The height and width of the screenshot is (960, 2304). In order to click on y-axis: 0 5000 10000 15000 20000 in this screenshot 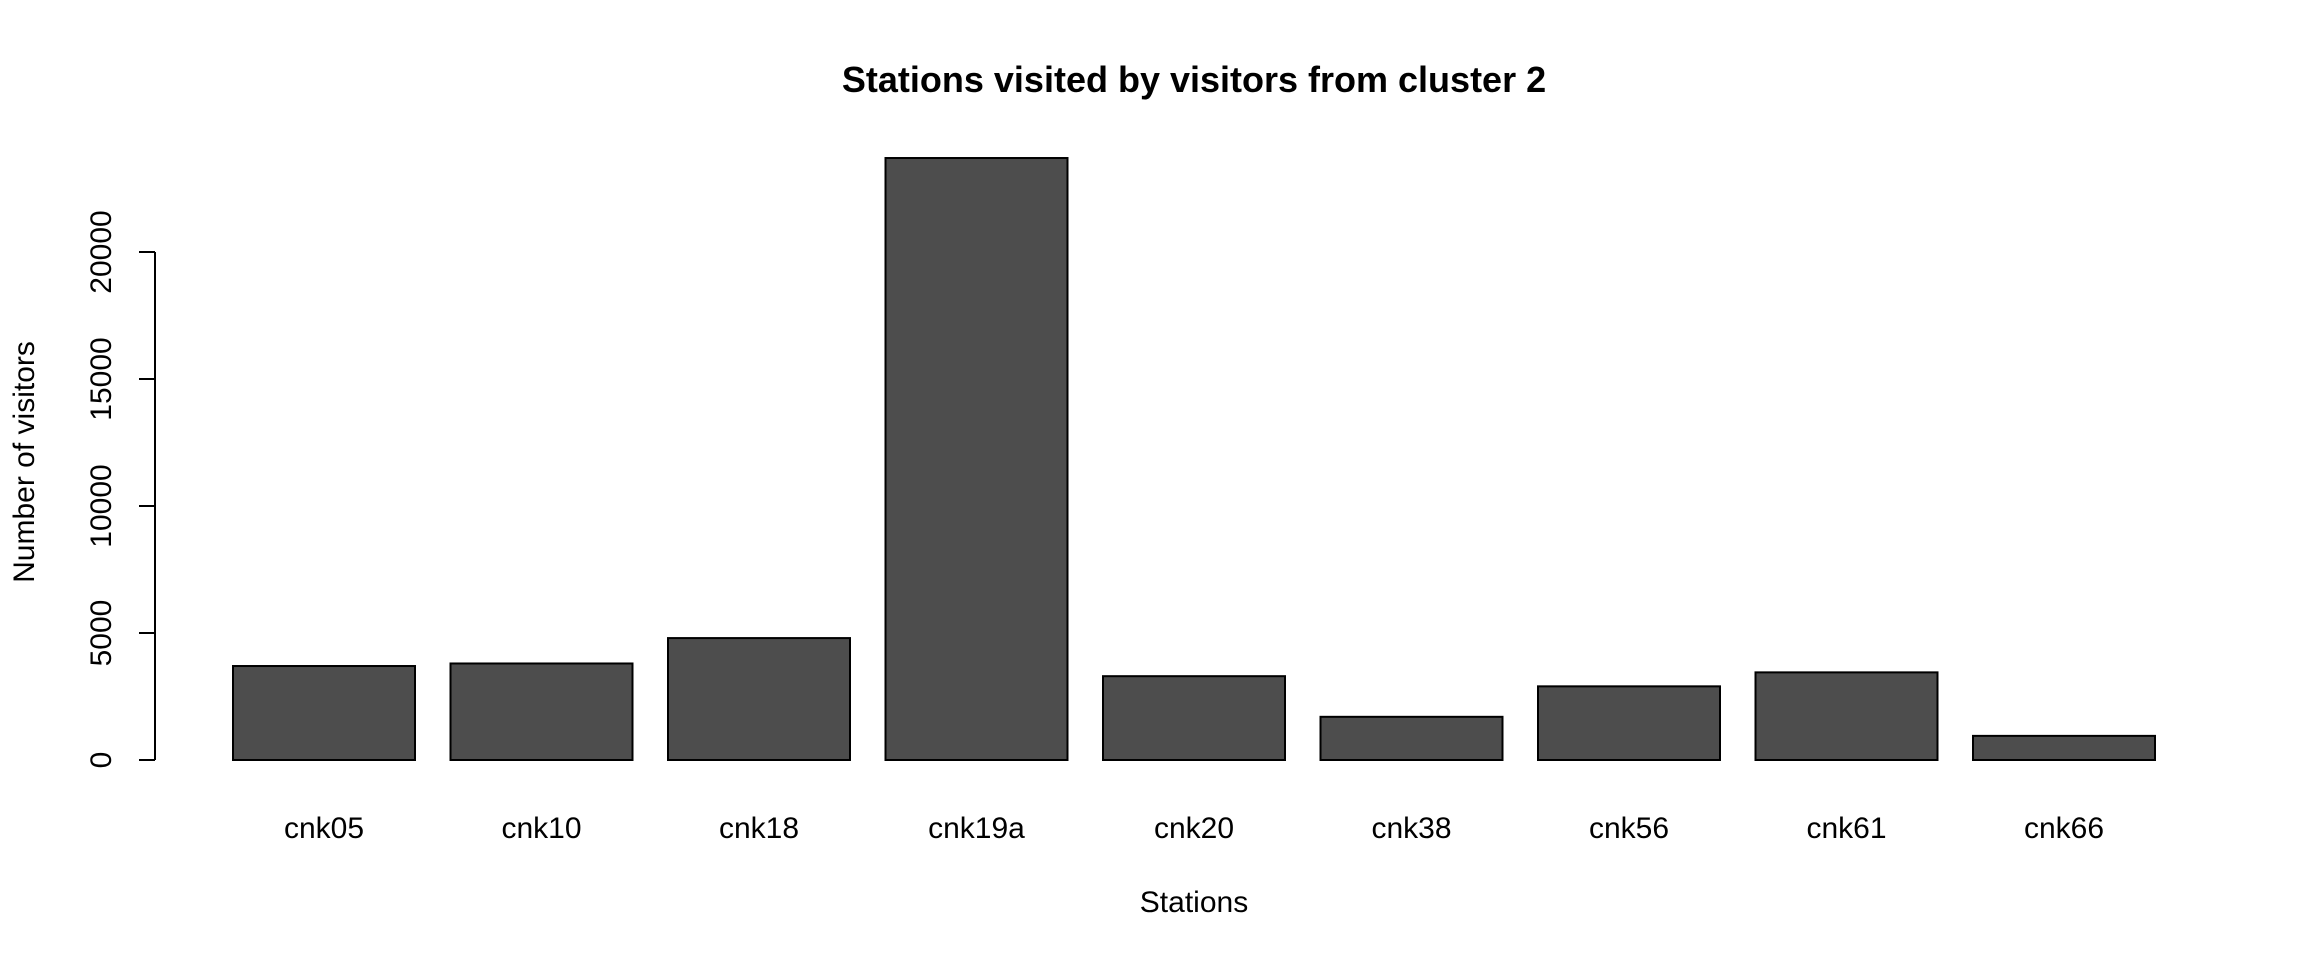, I will do `click(120, 489)`.